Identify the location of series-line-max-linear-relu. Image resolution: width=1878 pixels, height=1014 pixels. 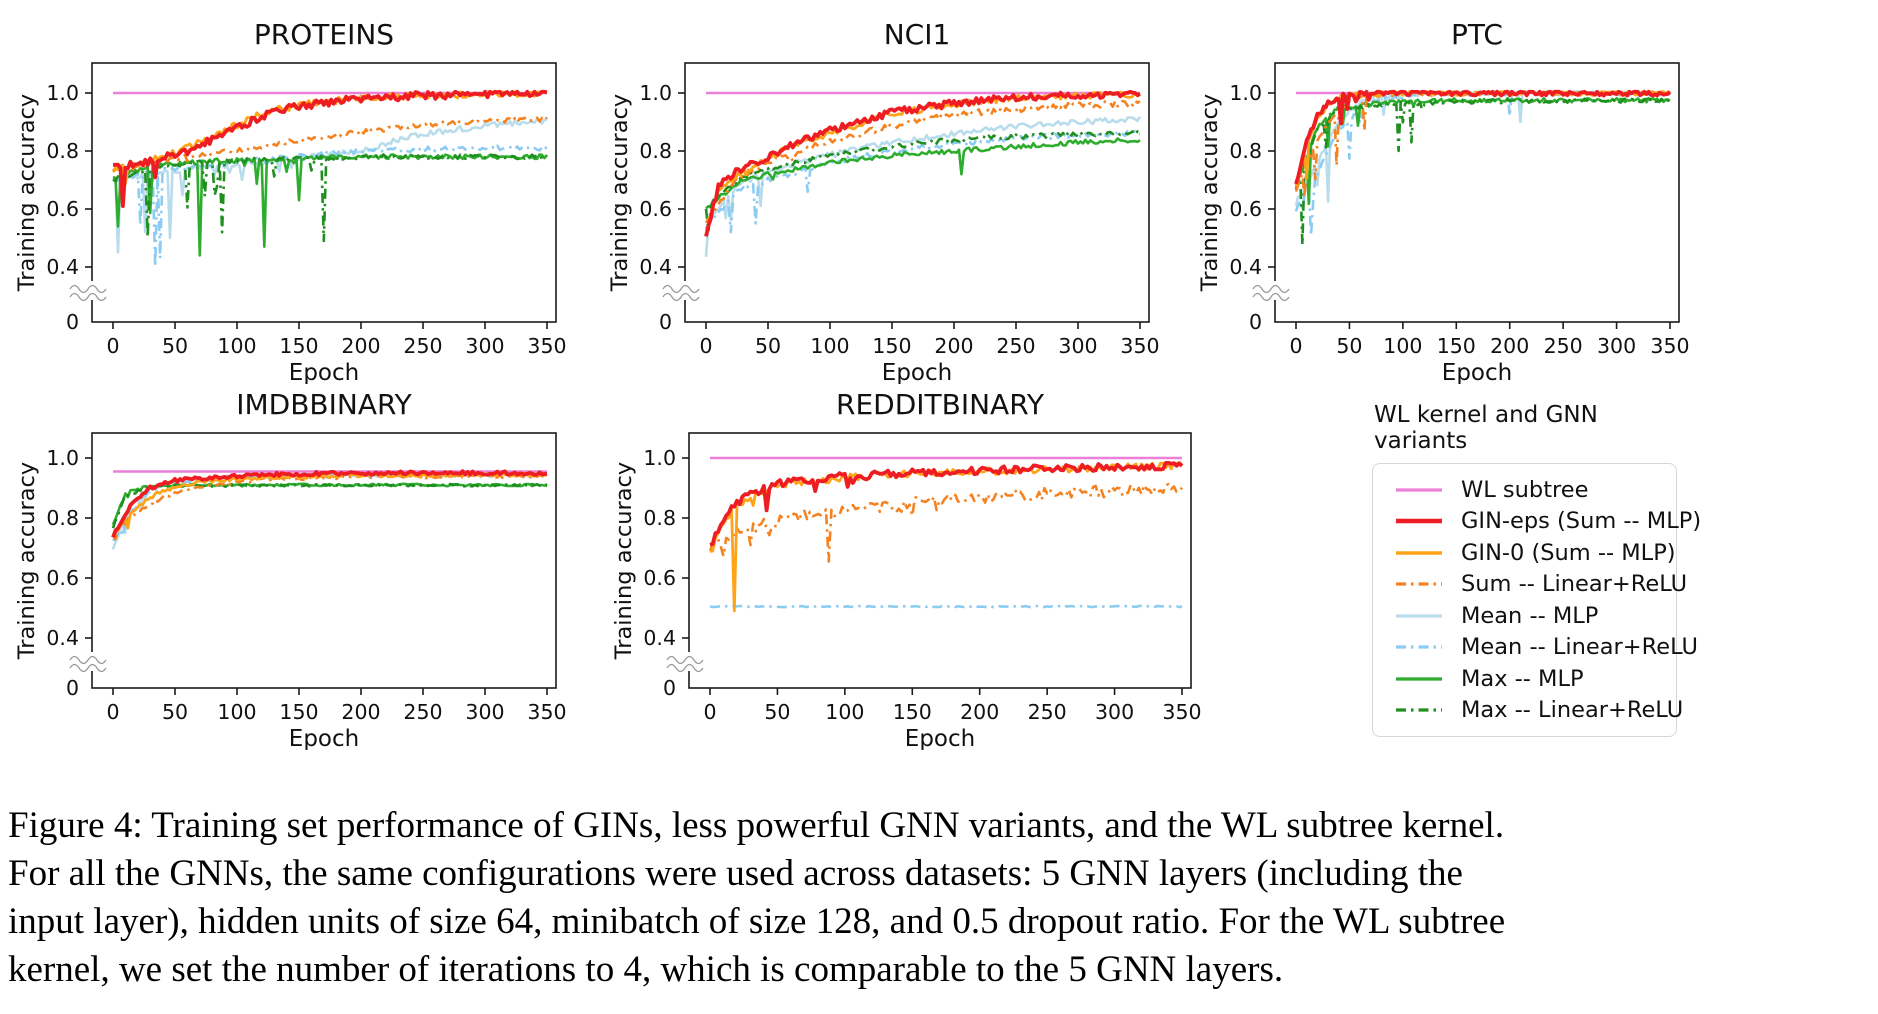
(330, 198).